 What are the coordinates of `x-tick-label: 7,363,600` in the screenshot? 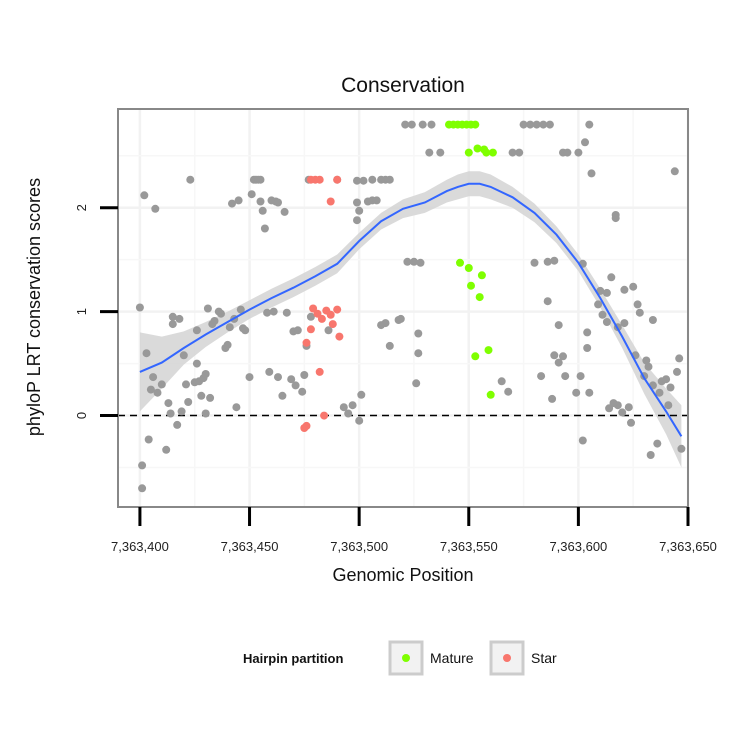 It's located at (578, 546).